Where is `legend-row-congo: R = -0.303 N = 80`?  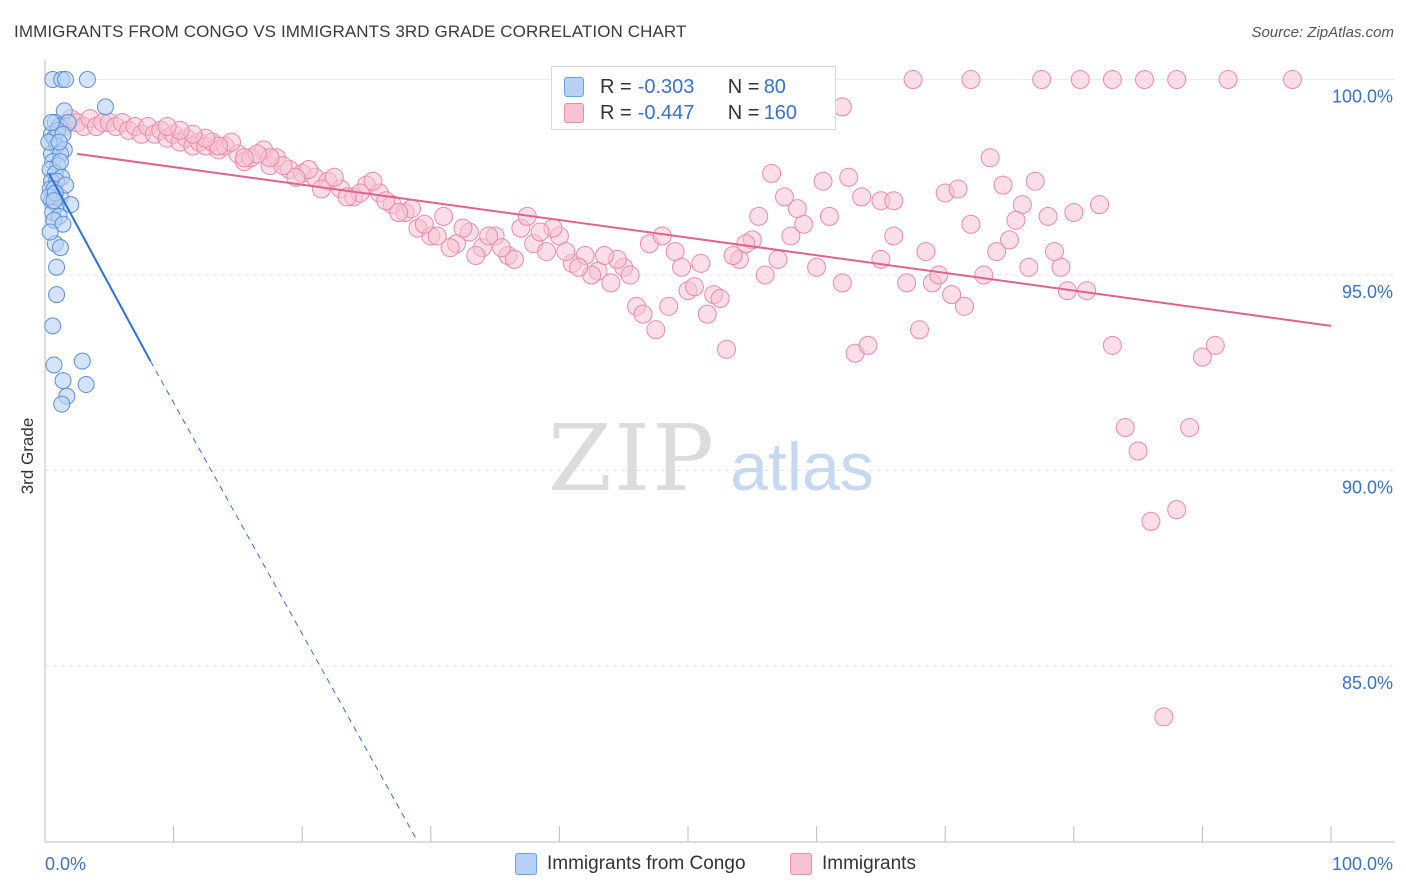
legend-row-congo: R = -0.303 N = 80 is located at coordinates (675, 87).